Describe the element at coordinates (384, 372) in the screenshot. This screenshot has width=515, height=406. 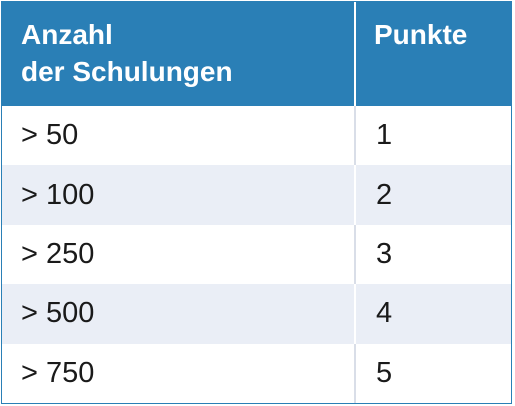
I see `points-cell: 5` at that location.